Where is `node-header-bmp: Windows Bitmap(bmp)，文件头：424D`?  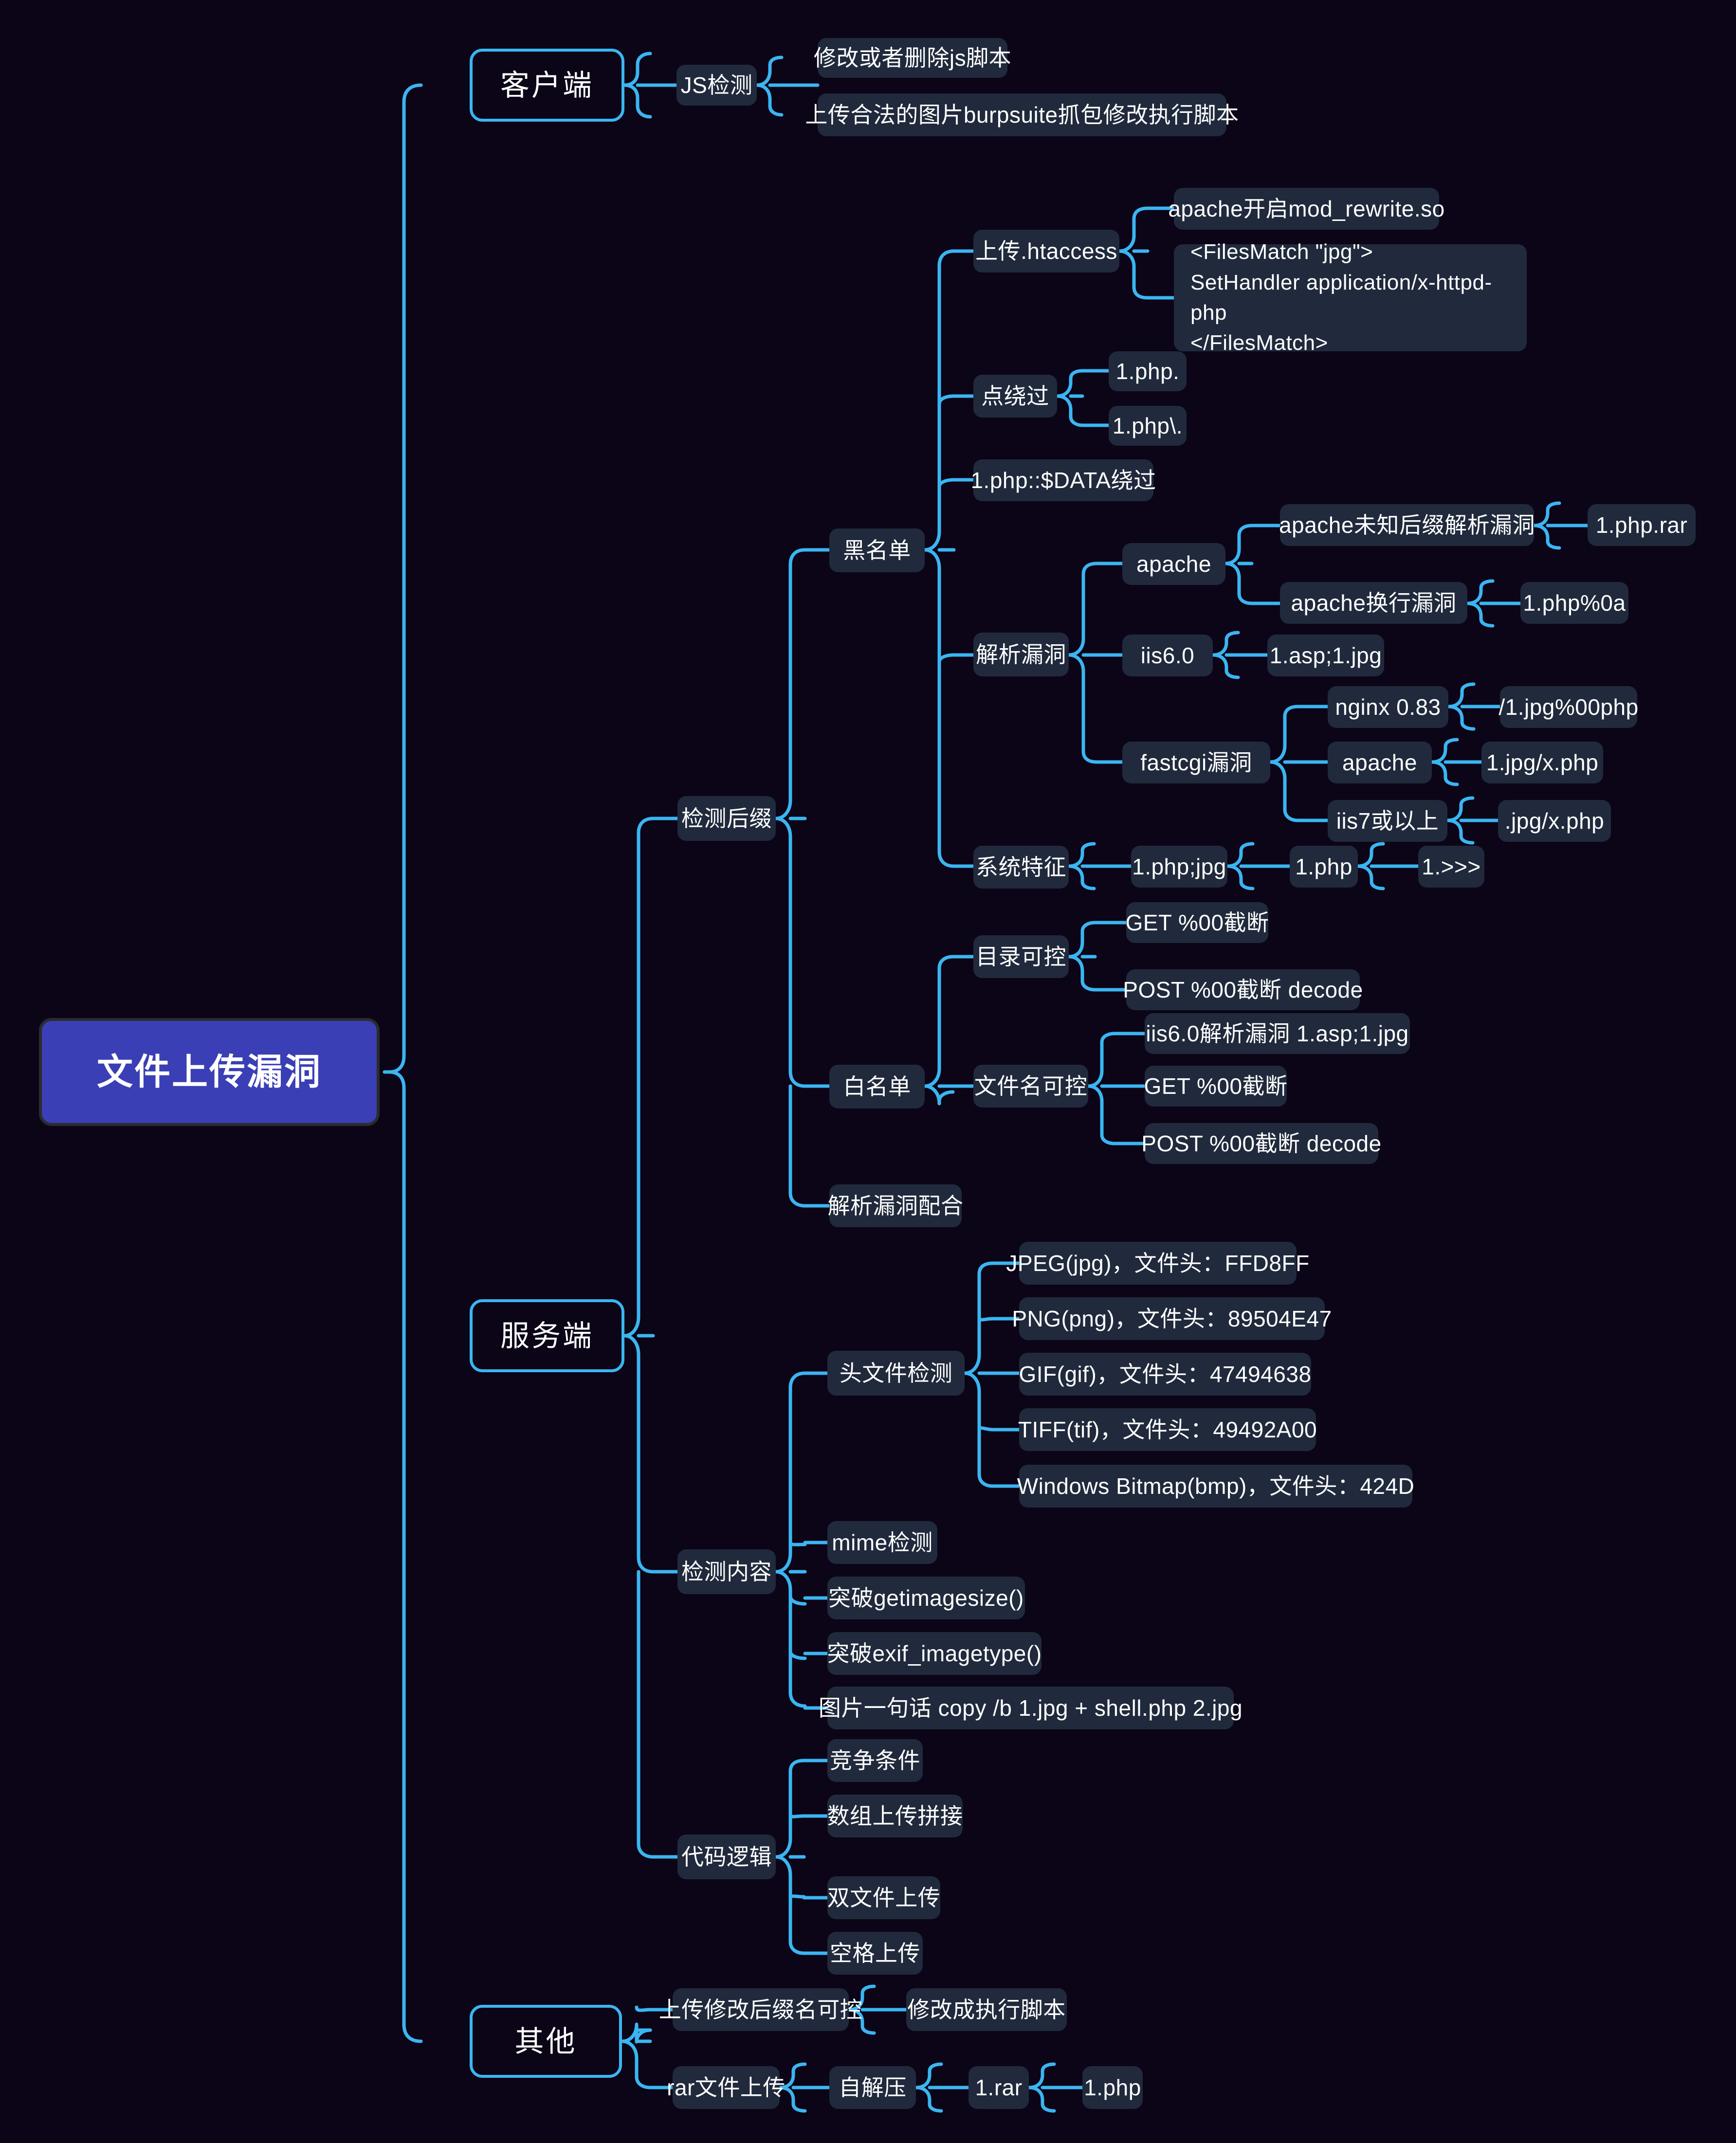
node-header-bmp: Windows Bitmap(bmp)，文件头：424D is located at coordinates (1216, 1486).